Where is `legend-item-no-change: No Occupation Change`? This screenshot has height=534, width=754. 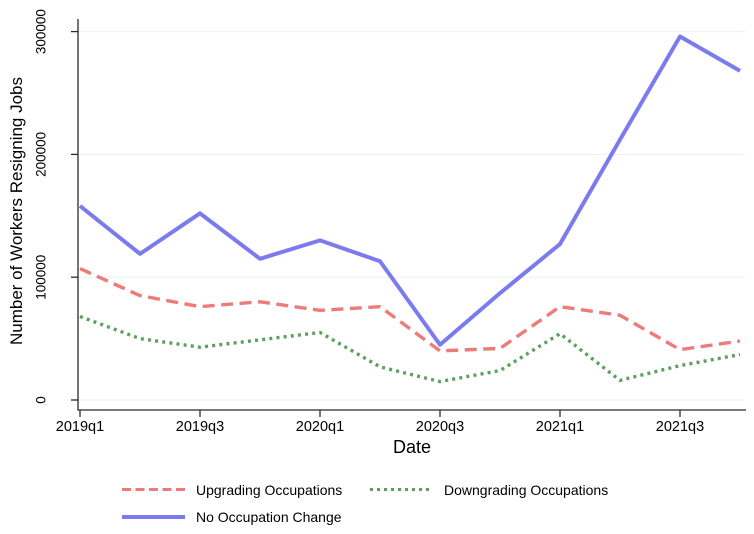 legend-item-no-change: No Occupation Change is located at coordinates (246, 516).